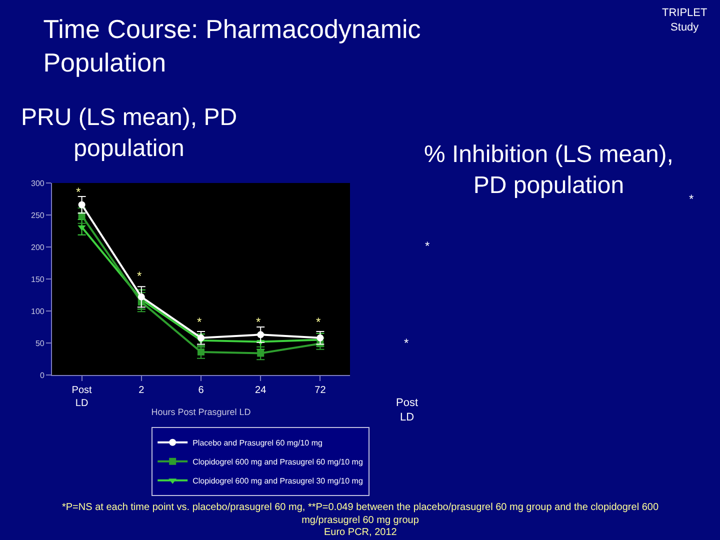 This screenshot has height=540, width=720. I want to click on x-tick-label: Post LD, so click(82, 397).